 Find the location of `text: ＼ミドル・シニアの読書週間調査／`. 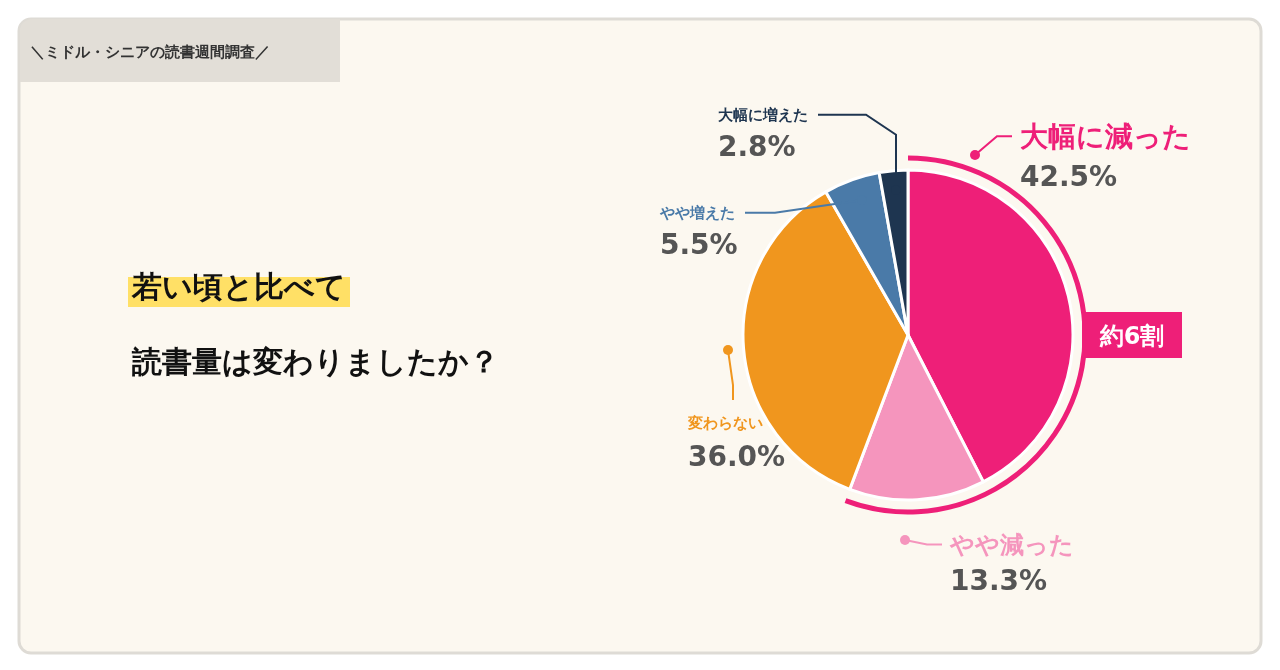

text: ＼ミドル・シニアの読書週間調査／ is located at coordinates (150, 52).